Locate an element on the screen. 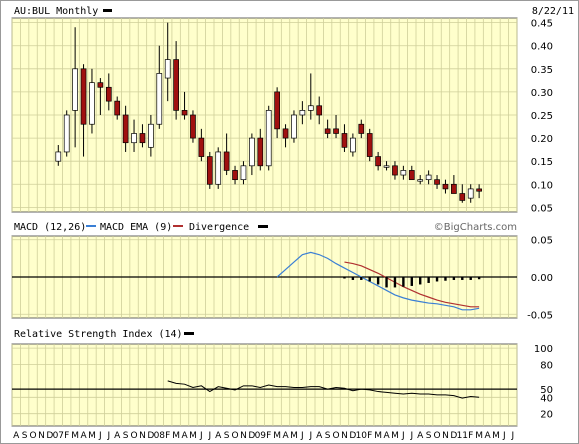 The image size is (579, 444). y-tick-label: 0.20 is located at coordinates (542, 139).